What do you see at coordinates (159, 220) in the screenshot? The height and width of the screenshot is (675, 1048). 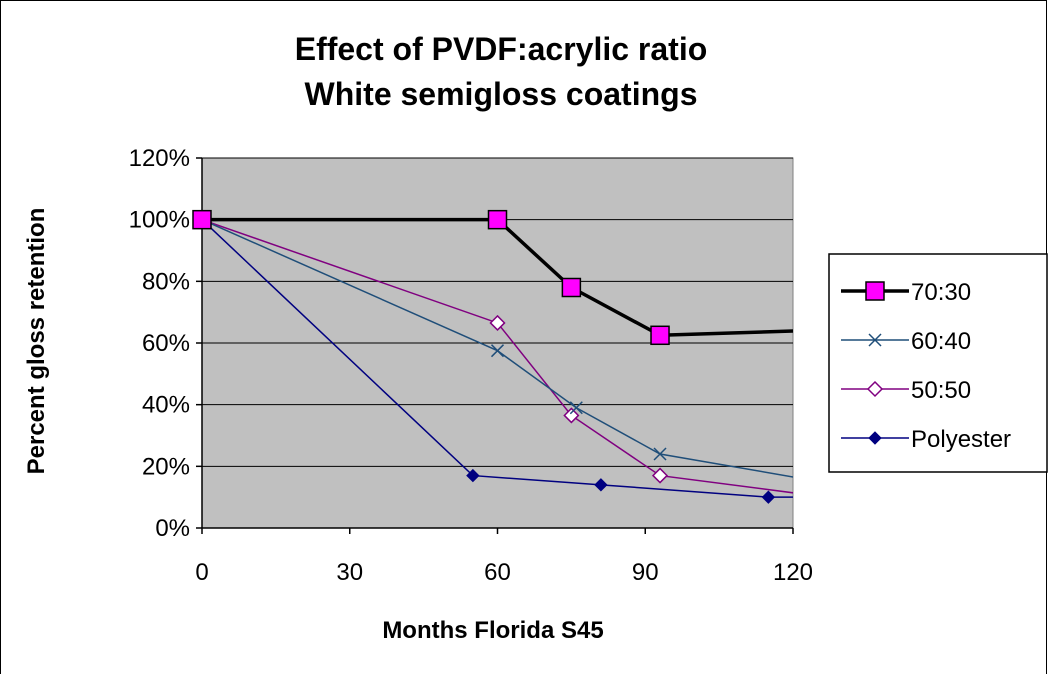 I see `y-tick-label: 100%` at bounding box center [159, 220].